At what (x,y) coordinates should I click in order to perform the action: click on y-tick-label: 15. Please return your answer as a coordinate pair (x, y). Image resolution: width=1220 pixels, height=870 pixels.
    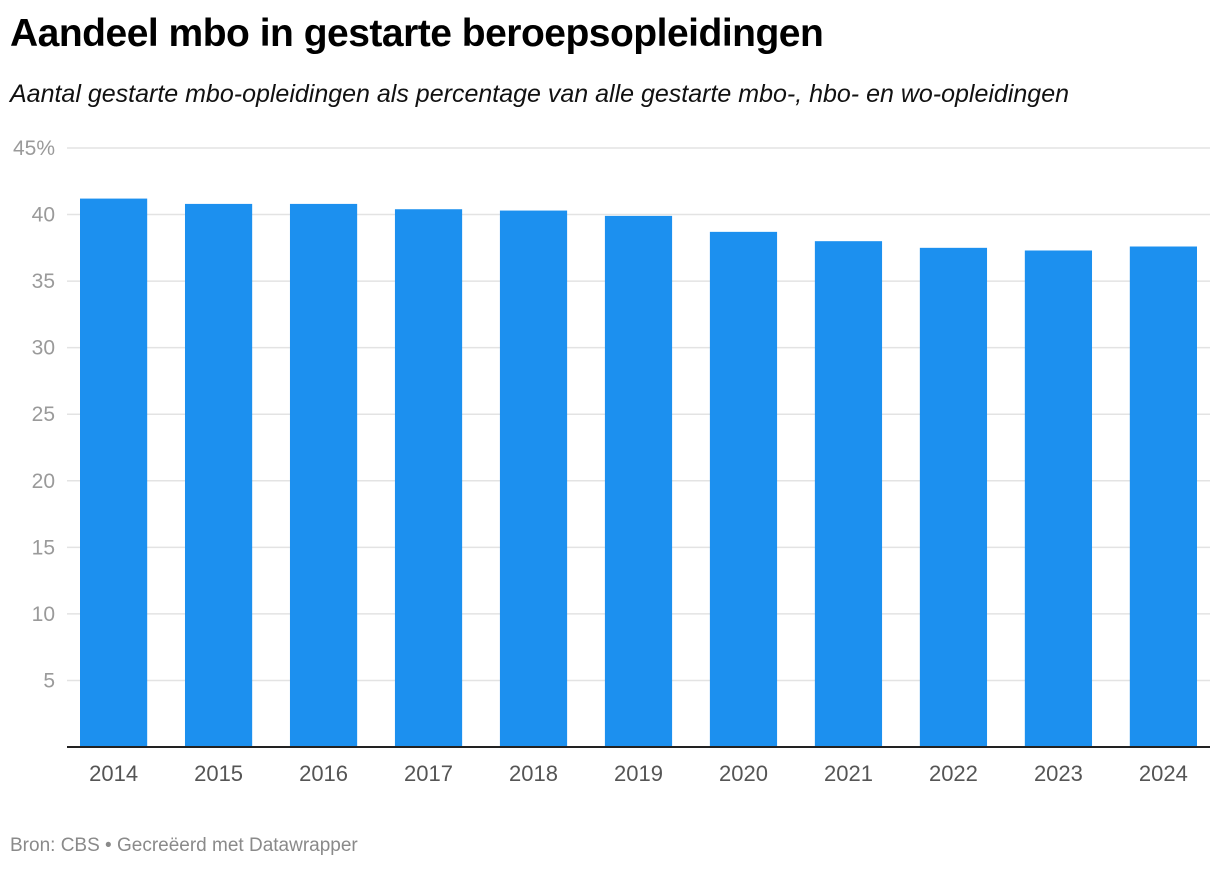
    Looking at the image, I should click on (43, 547).